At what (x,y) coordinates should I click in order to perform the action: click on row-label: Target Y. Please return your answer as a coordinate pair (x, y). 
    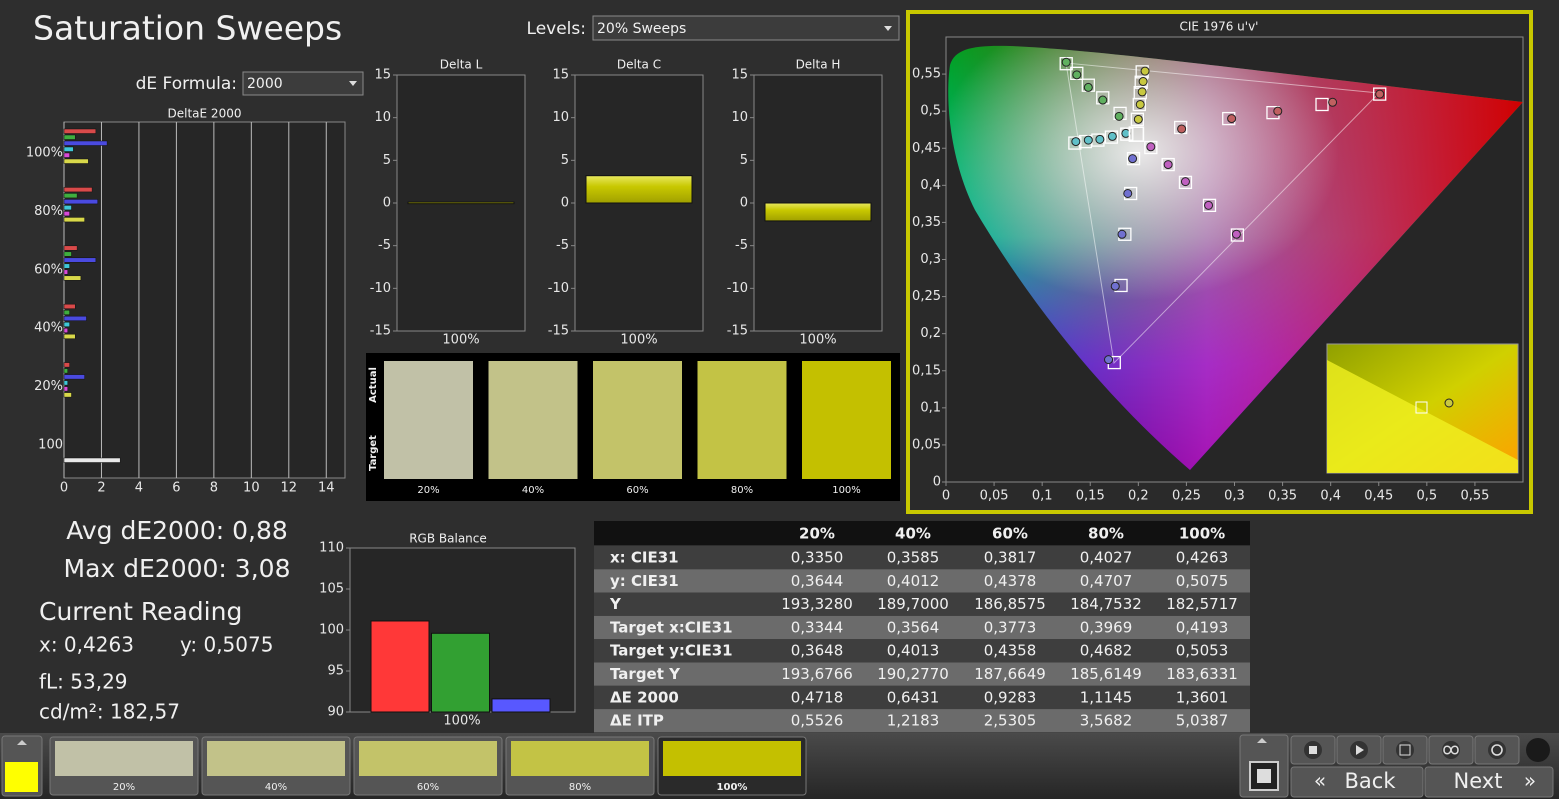
    Looking at the image, I should click on (645, 674).